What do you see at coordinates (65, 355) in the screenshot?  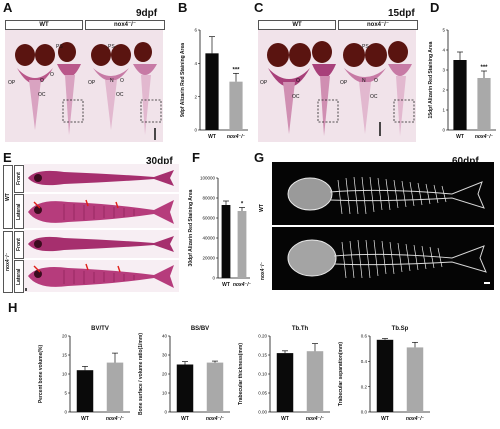 I see `y-tick-label: 15` at bounding box center [65, 355].